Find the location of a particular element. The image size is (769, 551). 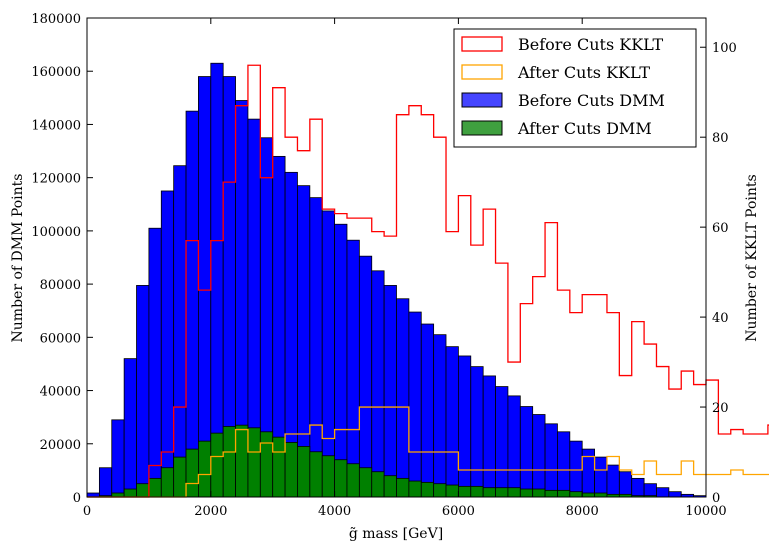

x-tick-label-5: 10000 is located at coordinates (705, 511).